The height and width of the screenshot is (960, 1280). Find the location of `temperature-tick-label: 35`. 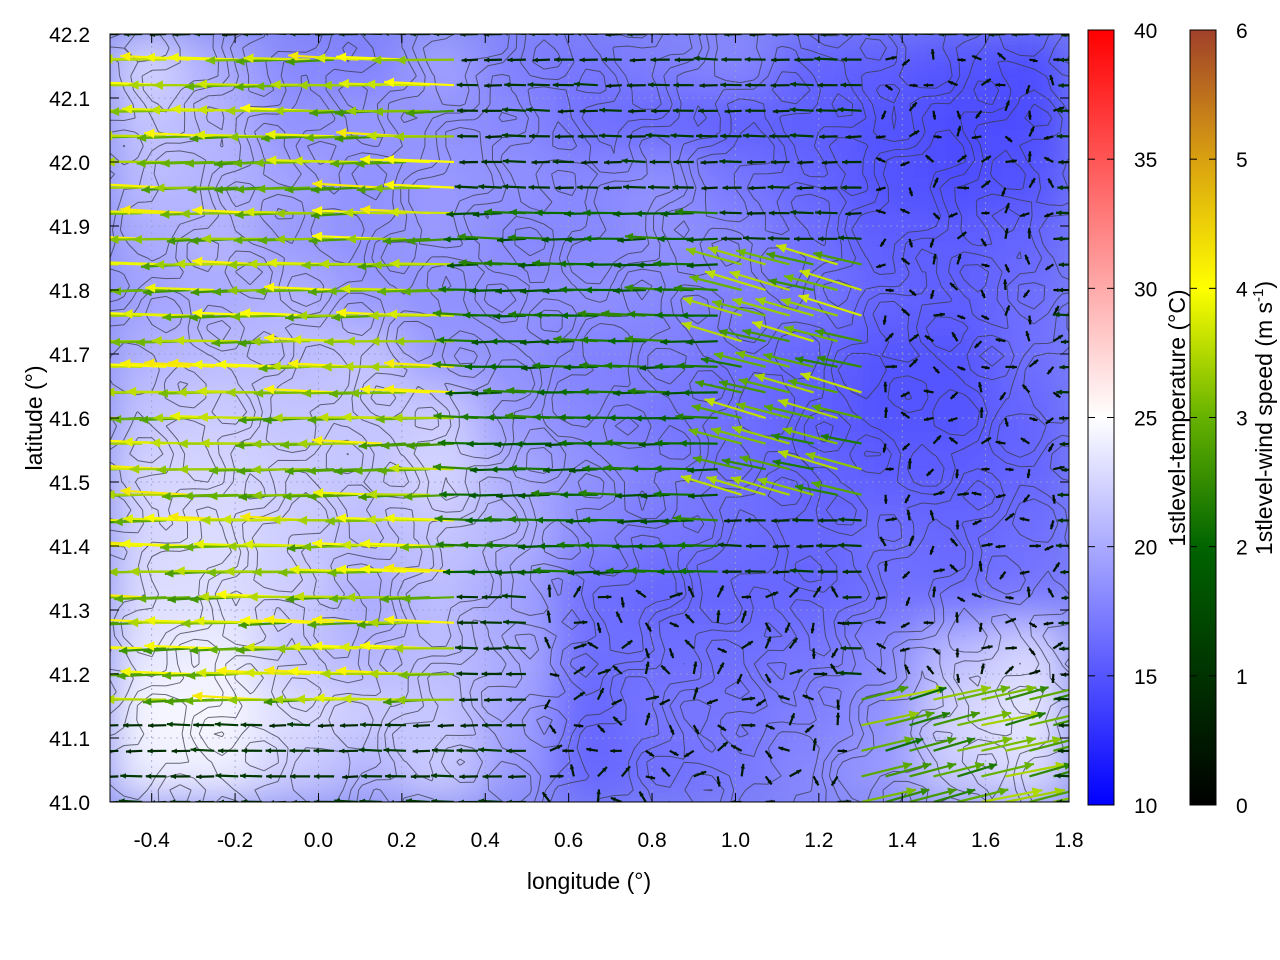

temperature-tick-label: 35 is located at coordinates (1145, 160).